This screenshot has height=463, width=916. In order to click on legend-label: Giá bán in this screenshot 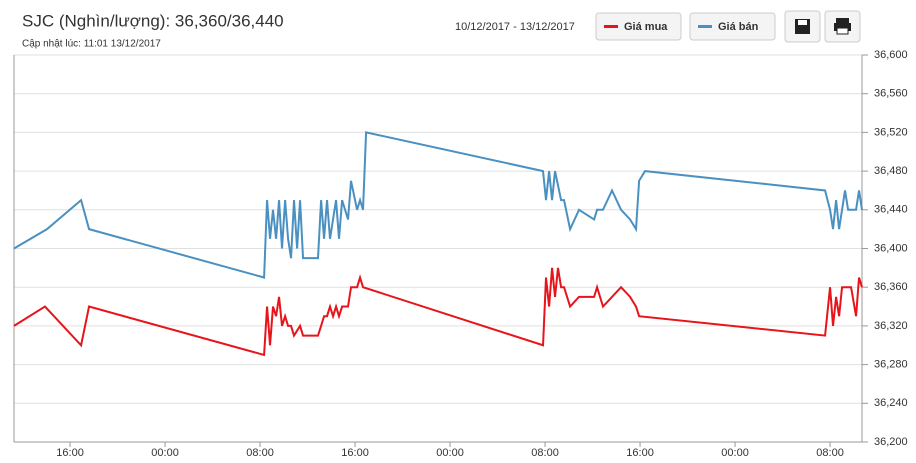, I will do `click(738, 27)`.